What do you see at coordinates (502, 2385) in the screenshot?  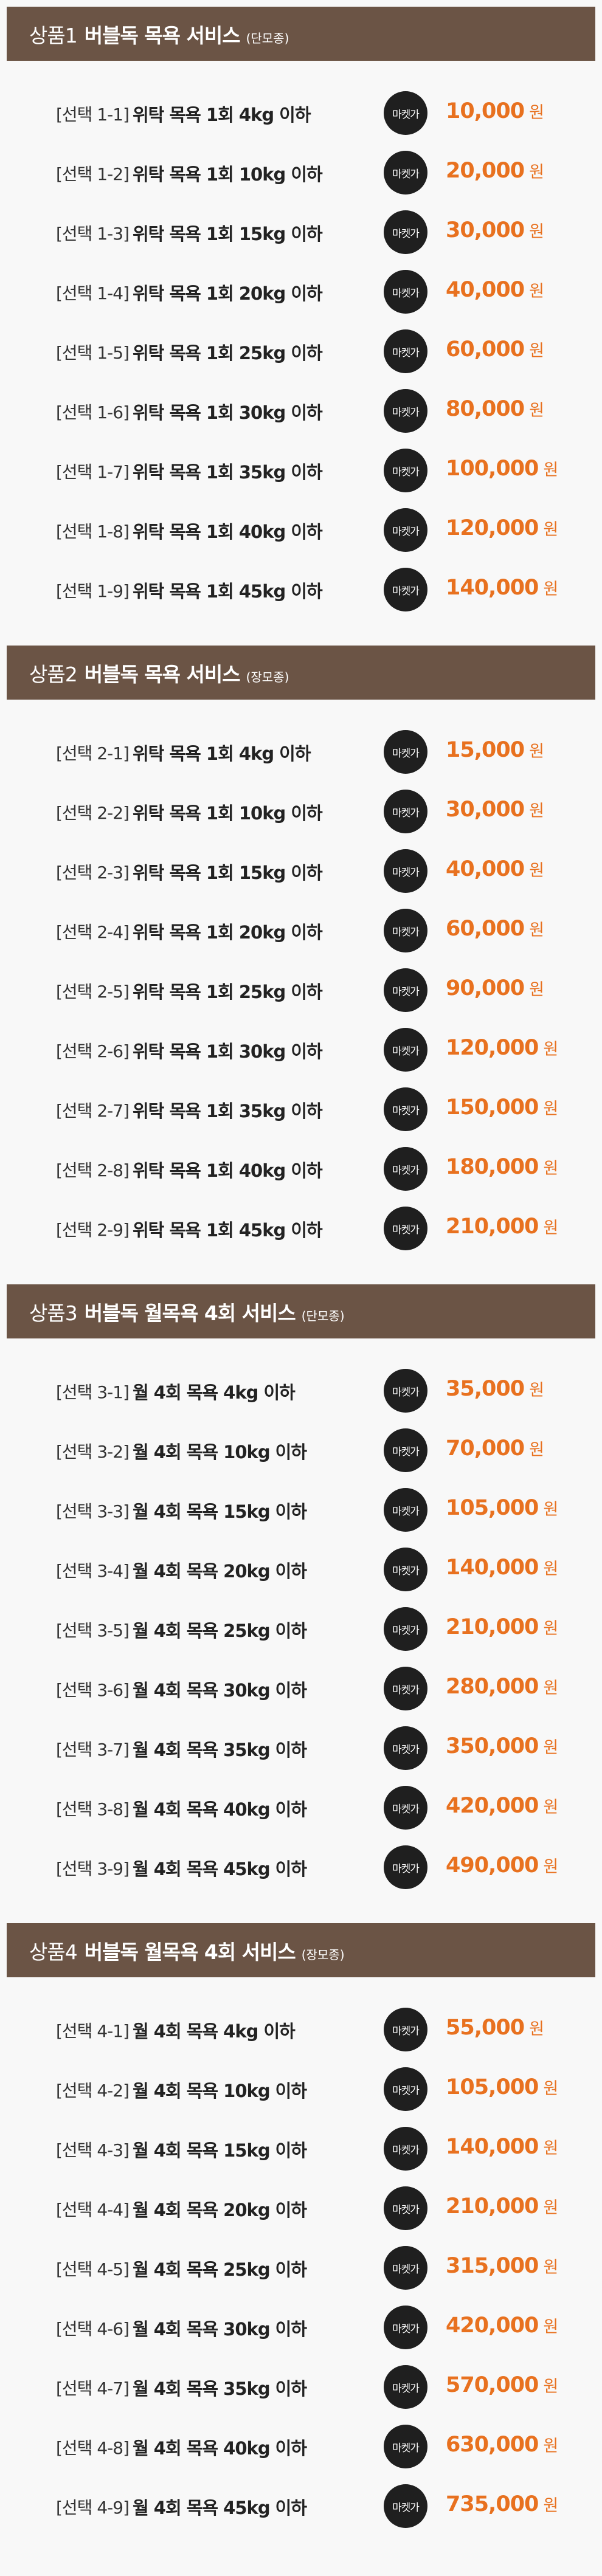 I see `option-price: 570,000 원` at bounding box center [502, 2385].